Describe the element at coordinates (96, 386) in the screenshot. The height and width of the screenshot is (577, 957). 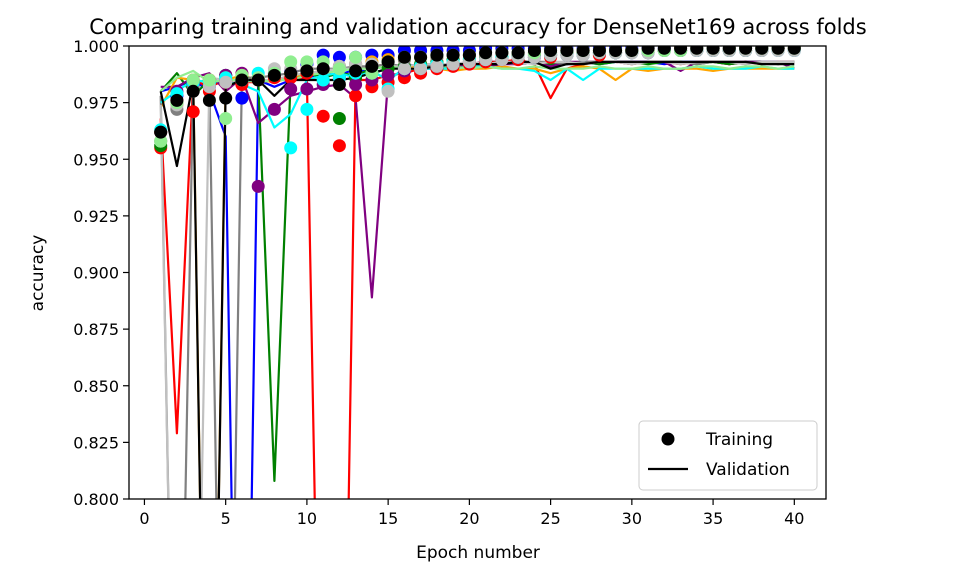
I see `y-tick-label: 0.850` at that location.